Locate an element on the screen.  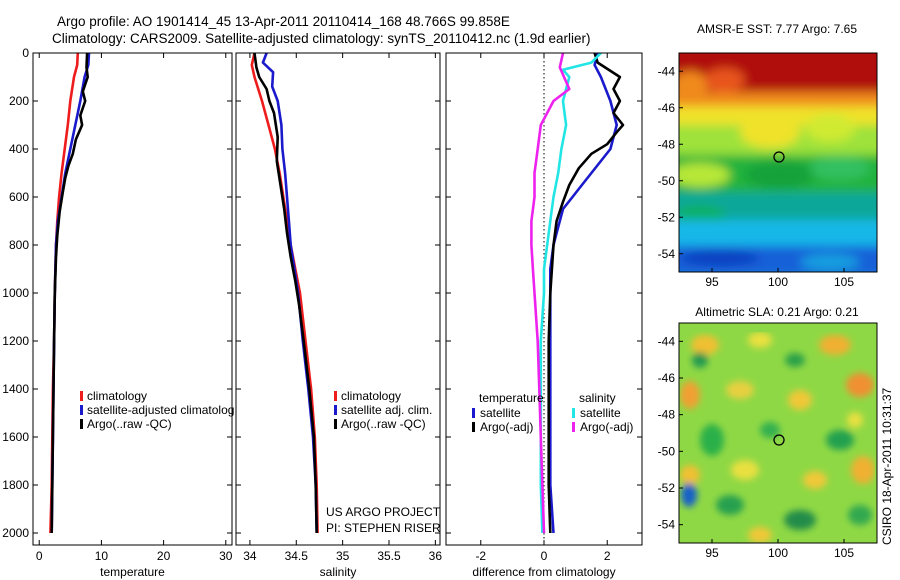
x-tick-label: 34 is located at coordinates (250, 556).